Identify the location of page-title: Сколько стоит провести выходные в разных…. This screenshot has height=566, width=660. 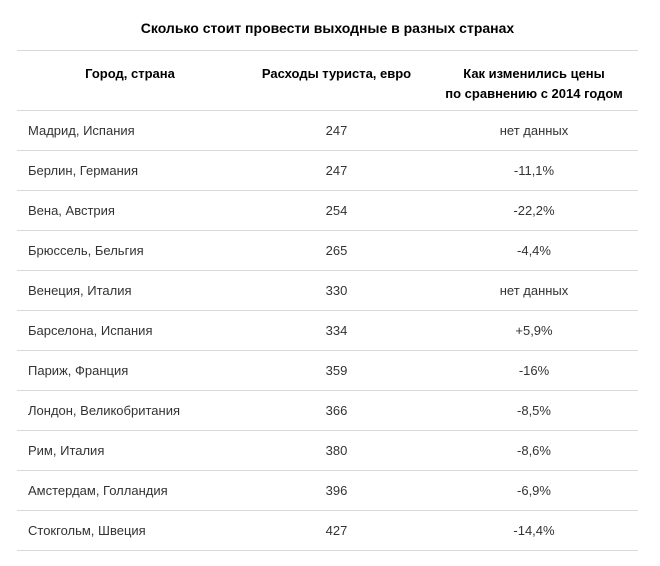
(327, 28).